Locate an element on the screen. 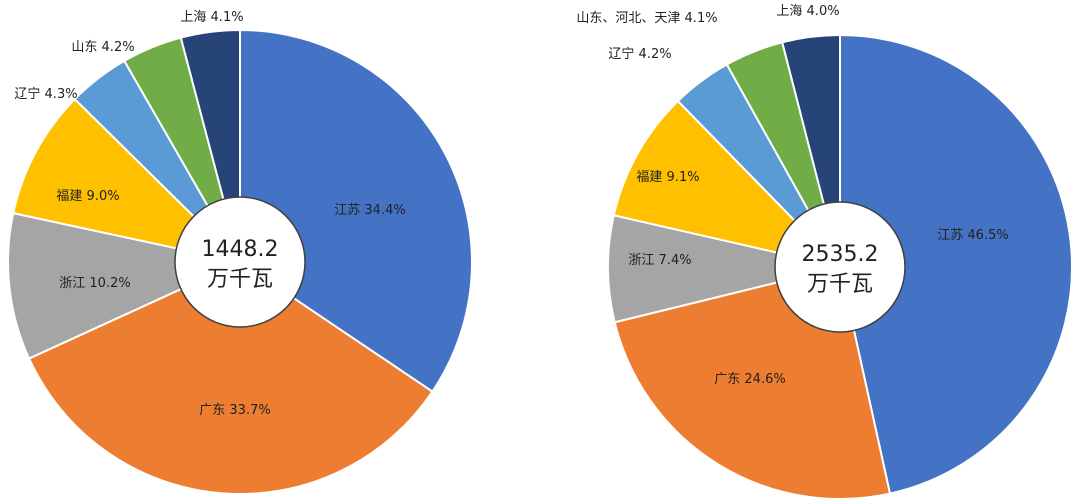 Image resolution: width=1080 pixels, height=502 pixels. slice-label-1-6: 上海 4.0% is located at coordinates (807, 11).